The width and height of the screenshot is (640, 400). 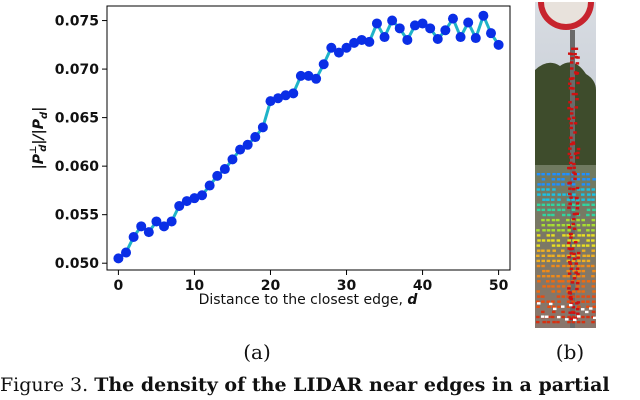 I want to click on photo-road, so click(x=565, y=246).